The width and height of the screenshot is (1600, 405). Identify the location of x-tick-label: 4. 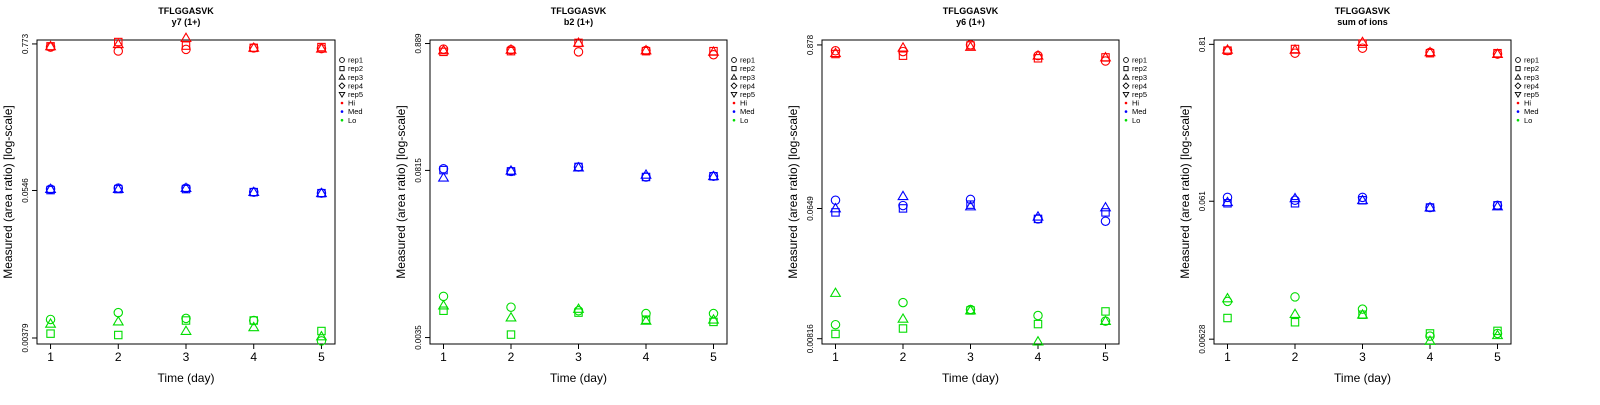
(1430, 357).